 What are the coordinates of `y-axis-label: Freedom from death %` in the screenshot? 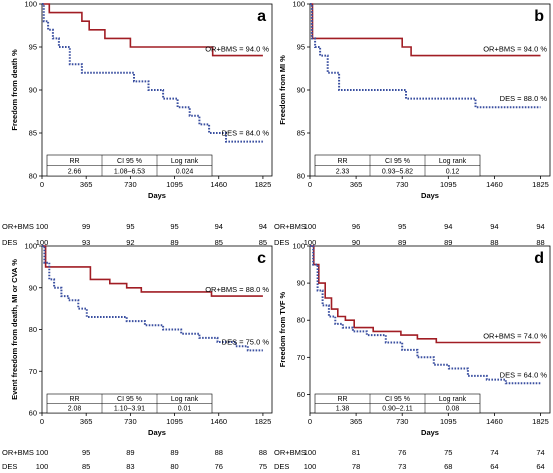 It's located at (14, 90).